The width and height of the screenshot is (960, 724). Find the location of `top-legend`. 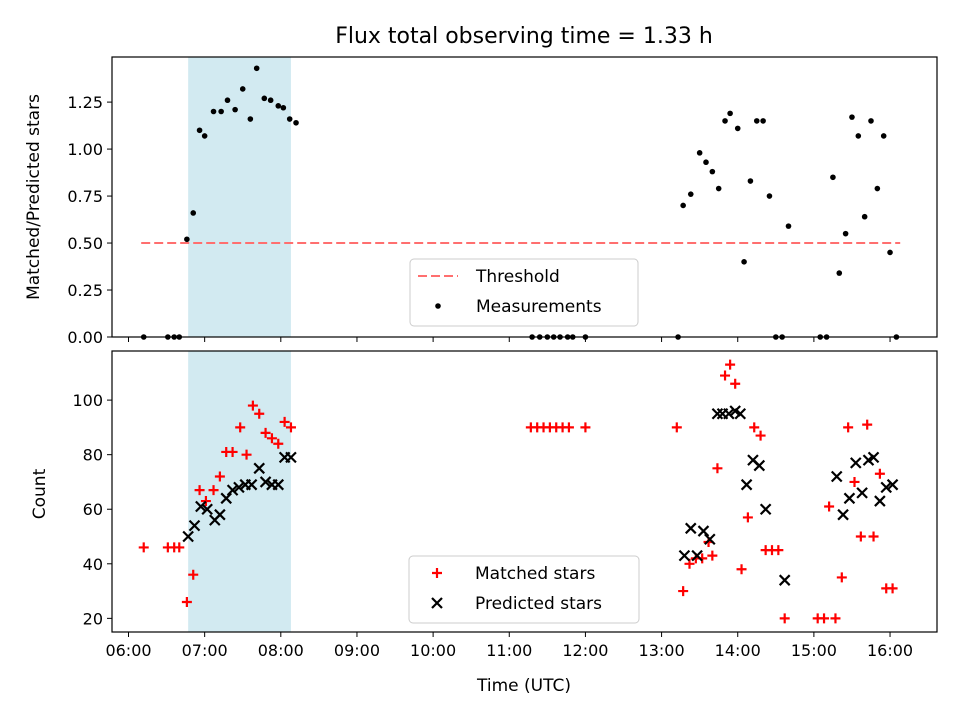

top-legend is located at coordinates (524, 292).